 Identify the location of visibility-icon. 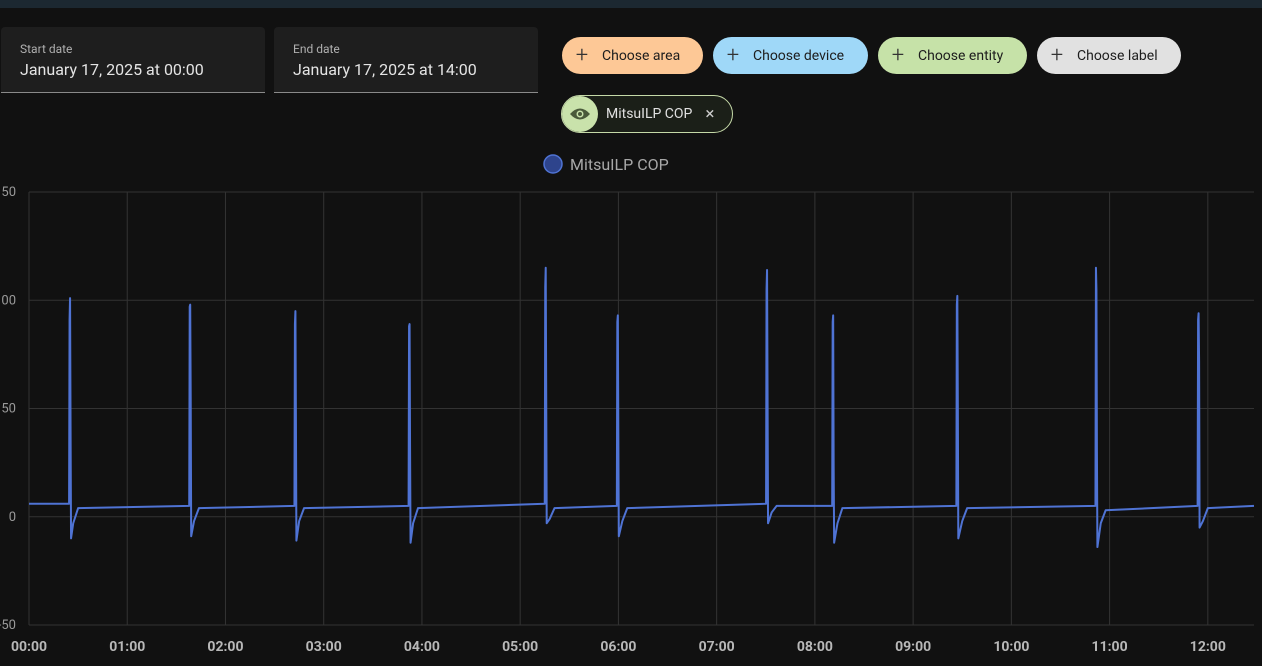
(580, 114).